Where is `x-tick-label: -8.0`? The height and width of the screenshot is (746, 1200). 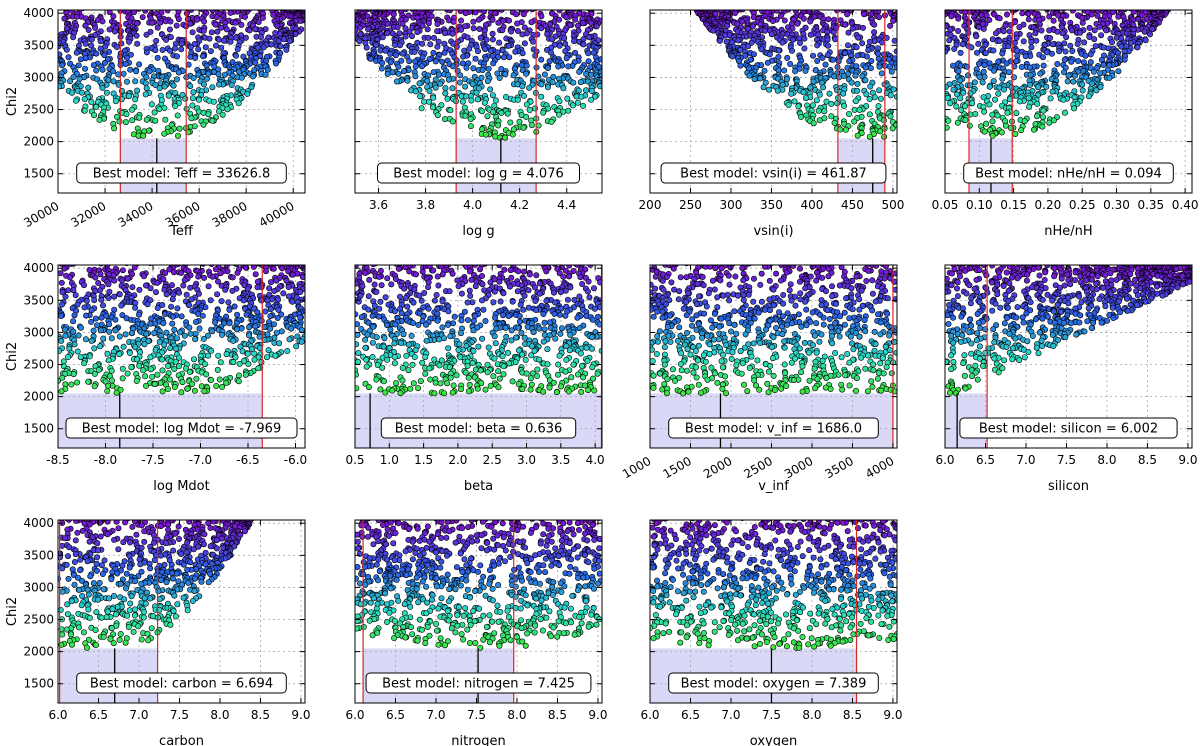 x-tick-label: -8.0 is located at coordinates (105, 460).